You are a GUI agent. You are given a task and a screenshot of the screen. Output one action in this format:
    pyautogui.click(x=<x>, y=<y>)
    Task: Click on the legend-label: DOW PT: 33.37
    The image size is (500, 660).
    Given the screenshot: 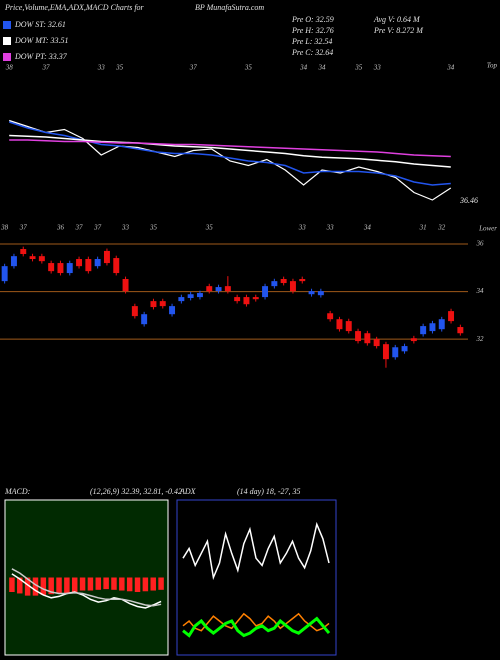 What is the action you would take?
    pyautogui.click(x=41, y=56)
    